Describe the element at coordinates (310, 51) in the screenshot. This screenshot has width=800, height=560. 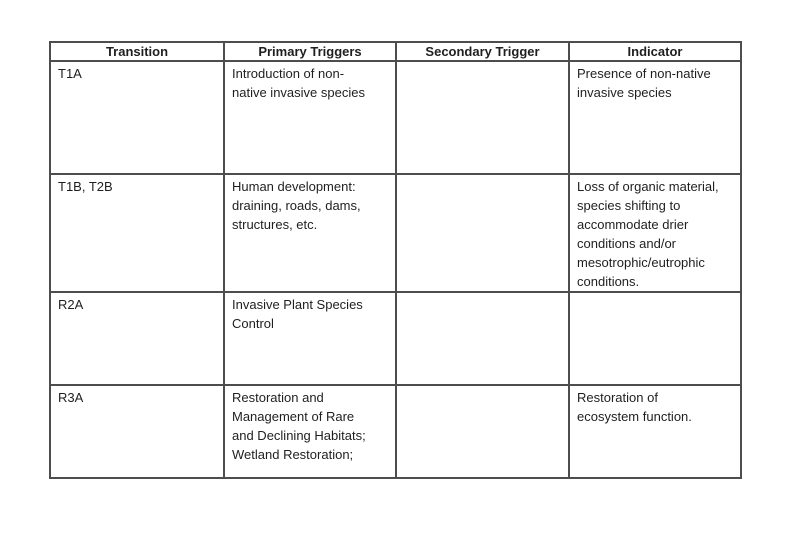
I see `column-header-primary-triggers: Primary Triggers` at that location.